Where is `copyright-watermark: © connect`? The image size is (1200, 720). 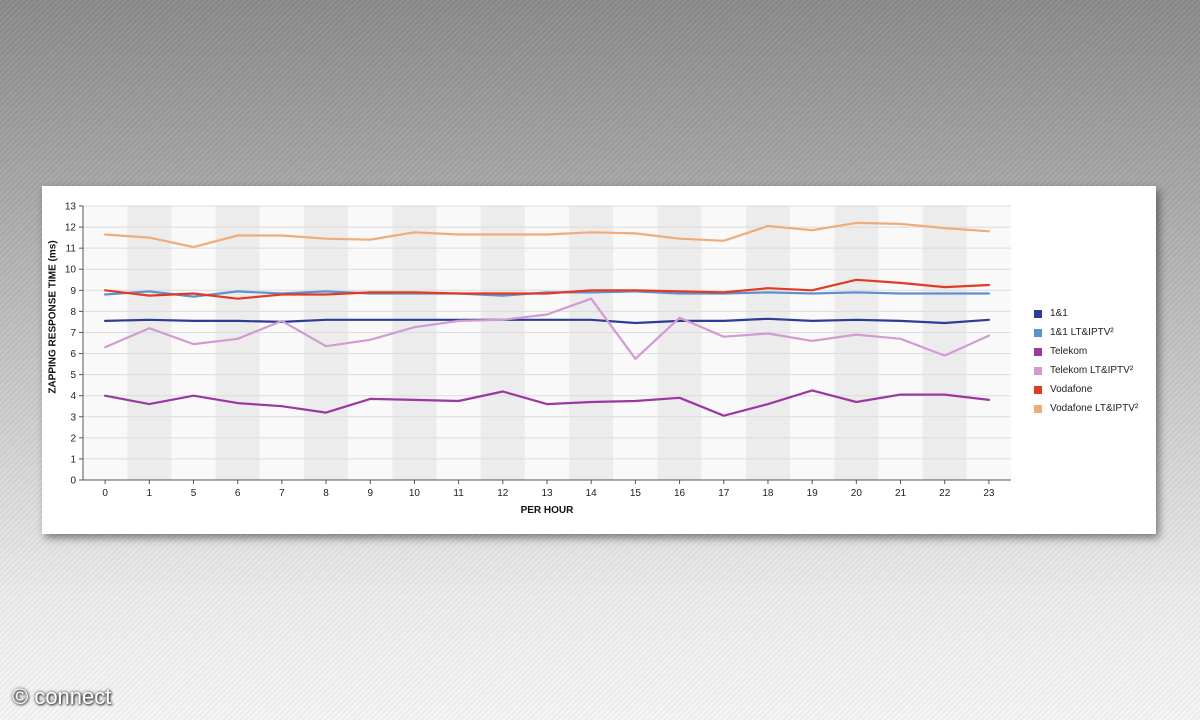 copyright-watermark: © connect is located at coordinates (62, 696).